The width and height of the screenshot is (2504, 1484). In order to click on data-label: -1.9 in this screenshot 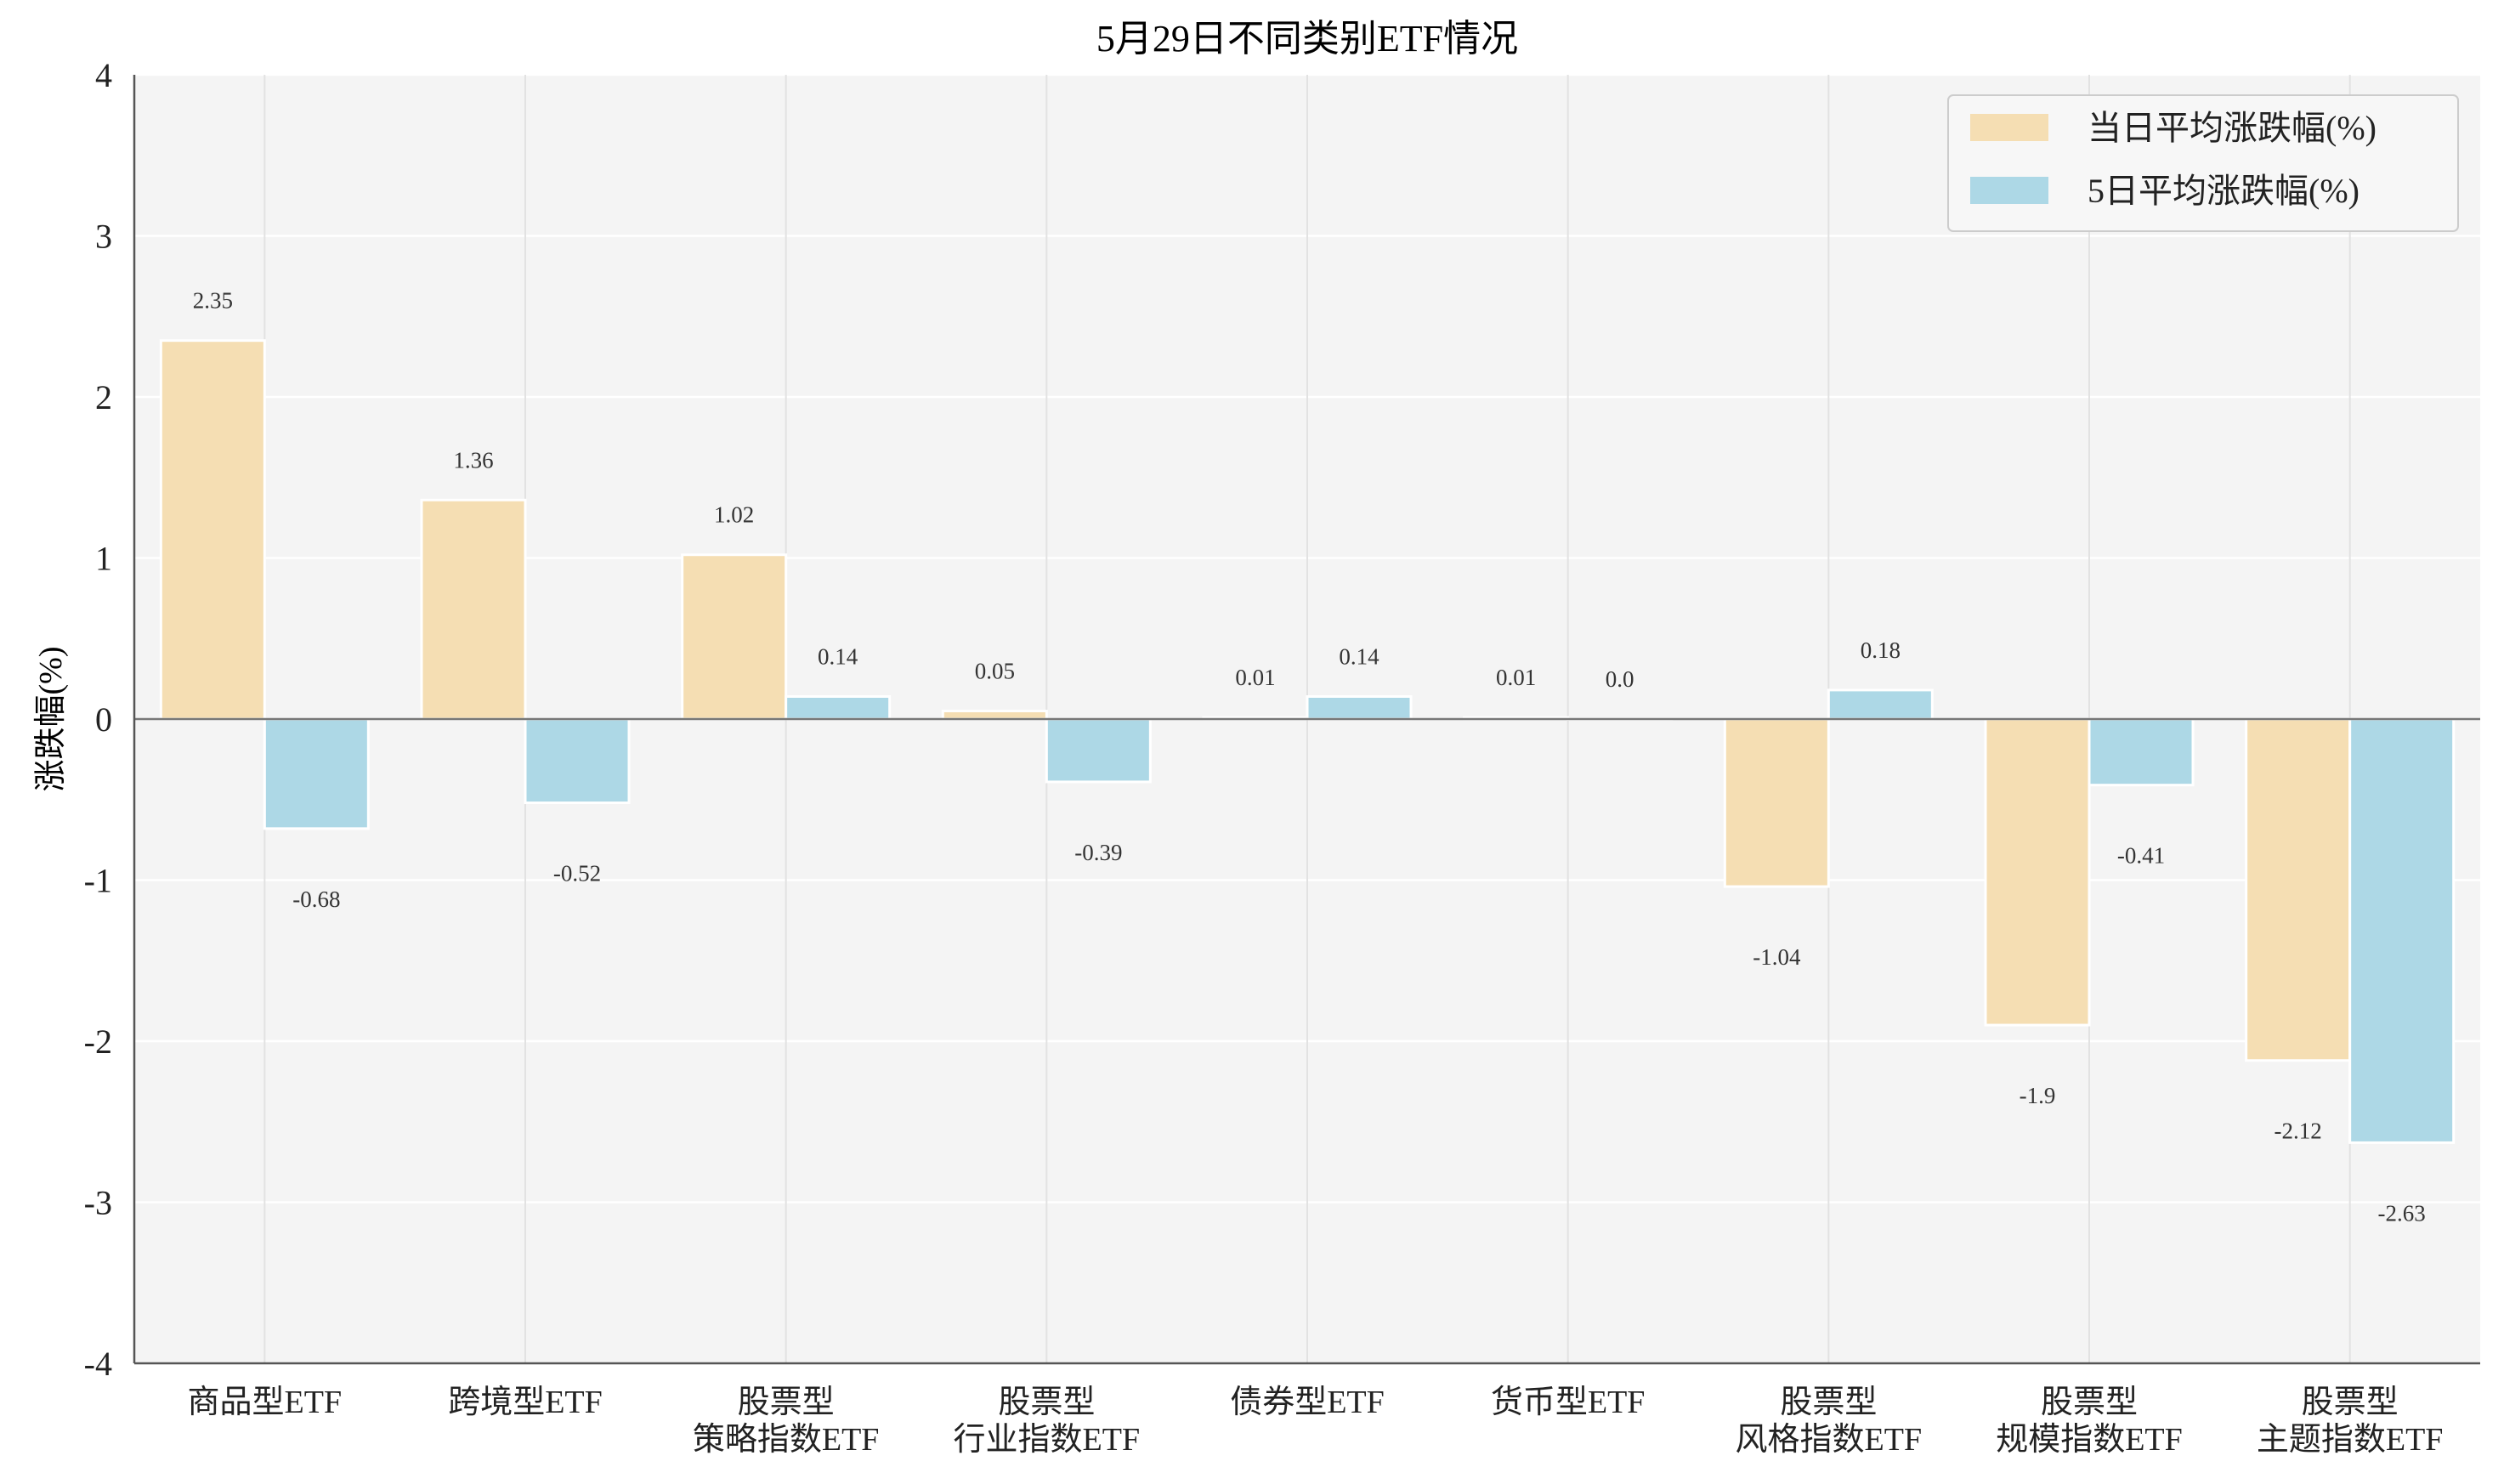, I will do `click(2038, 1095)`.